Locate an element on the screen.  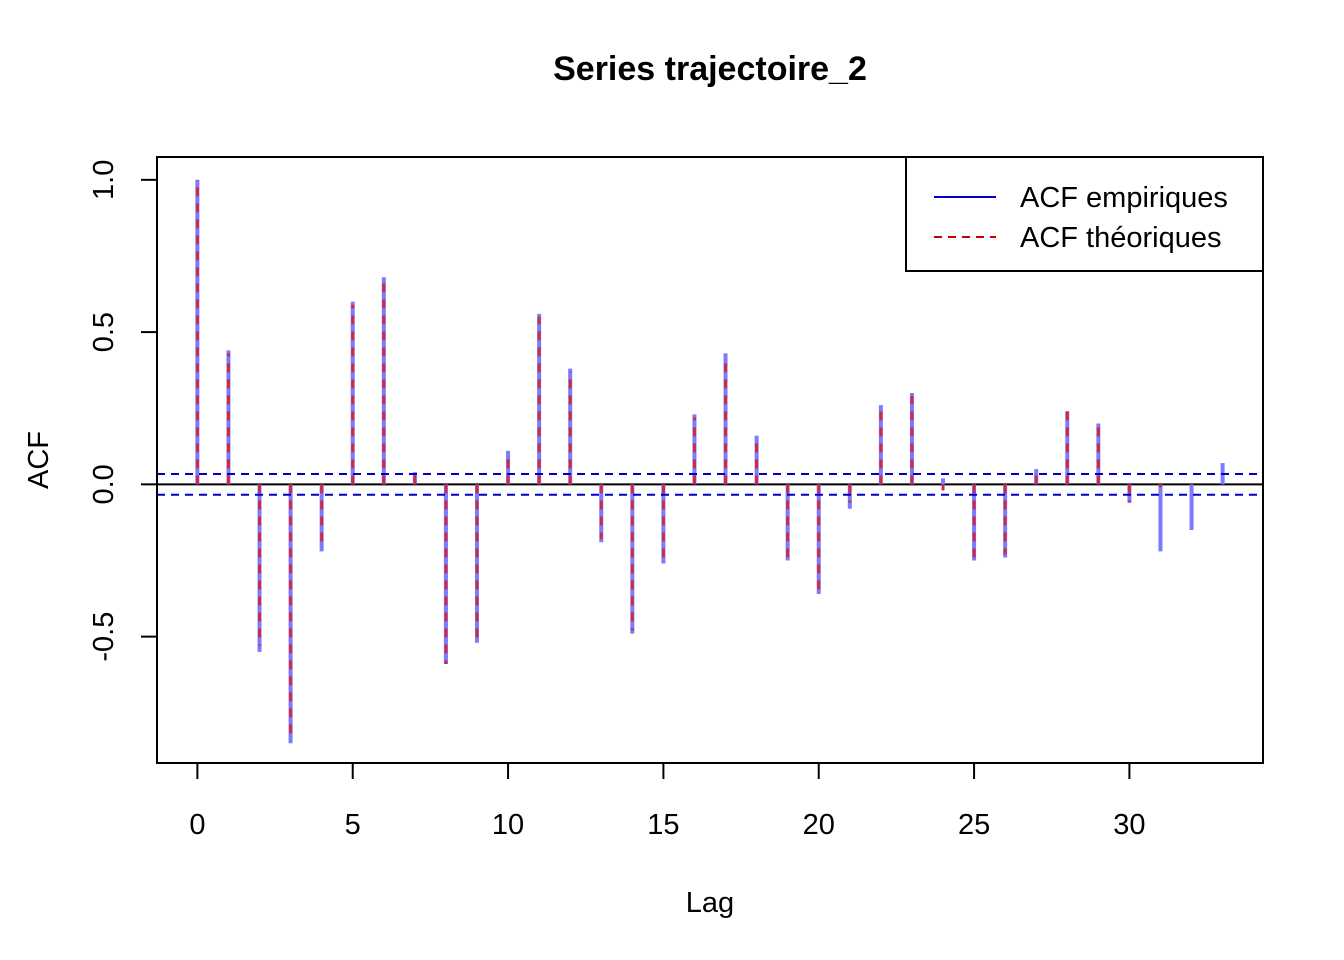
chart-title: Series trajectoire_2 is located at coordinates (710, 69).